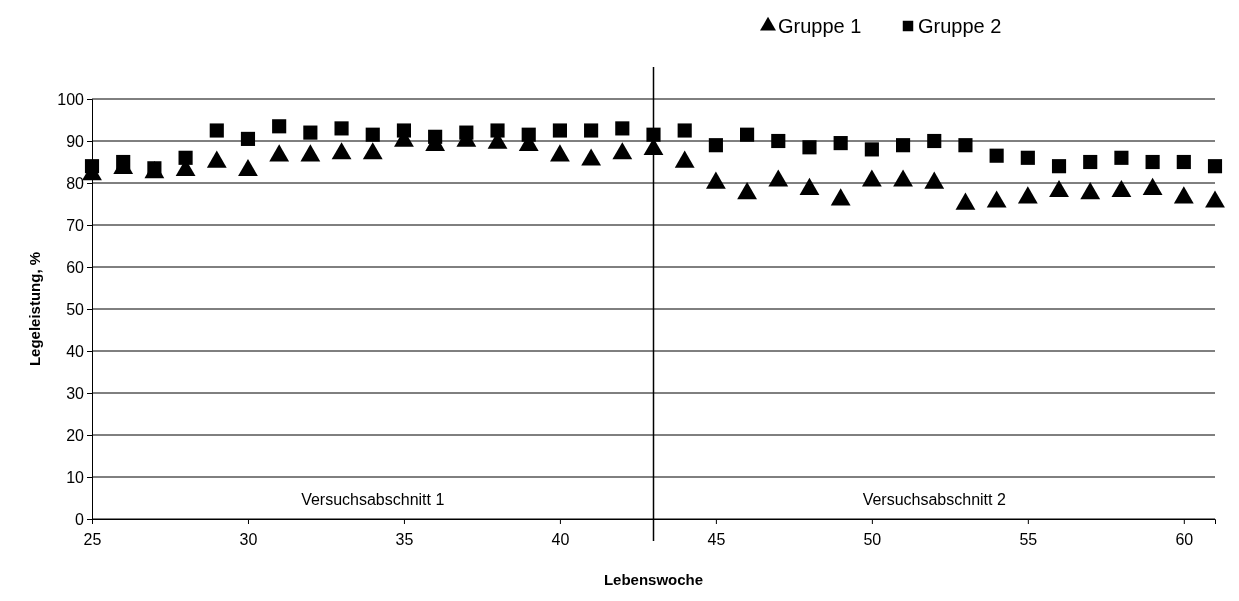 The height and width of the screenshot is (601, 1239). What do you see at coordinates (75, 183) in the screenshot?
I see `y-tick-label: 80` at bounding box center [75, 183].